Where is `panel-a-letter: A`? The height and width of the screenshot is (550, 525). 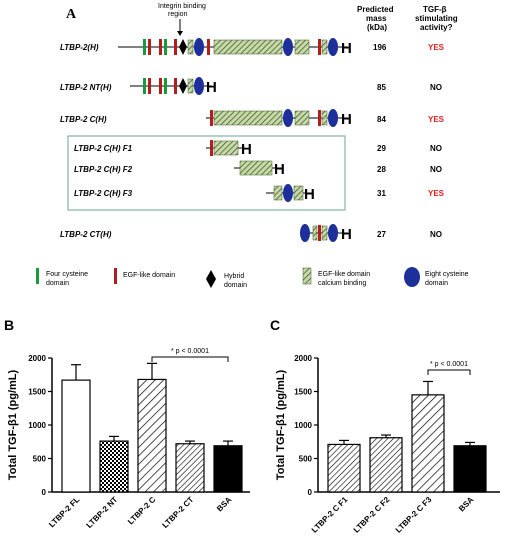
panel-a-letter: A is located at coordinates (71, 14).